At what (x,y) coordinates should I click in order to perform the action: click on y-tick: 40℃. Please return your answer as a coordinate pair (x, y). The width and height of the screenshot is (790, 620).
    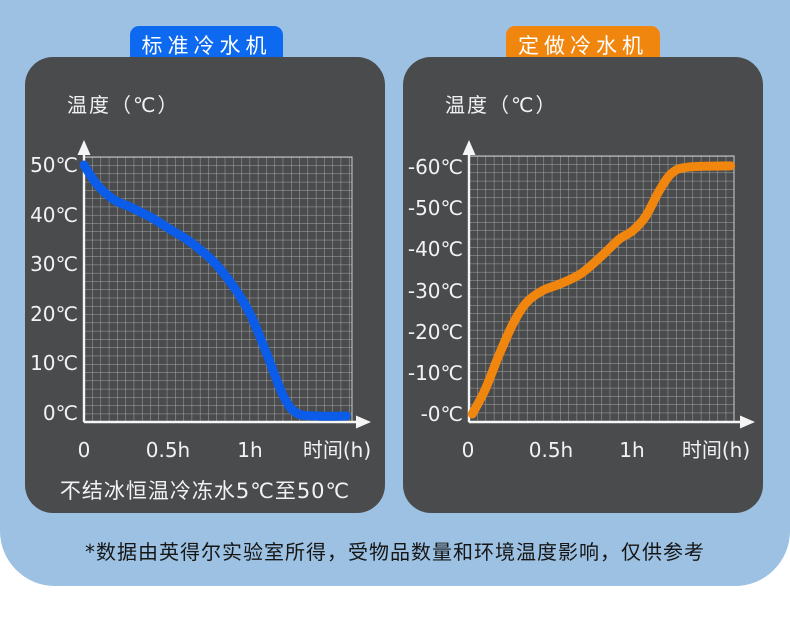
    Looking at the image, I should click on (54, 214).